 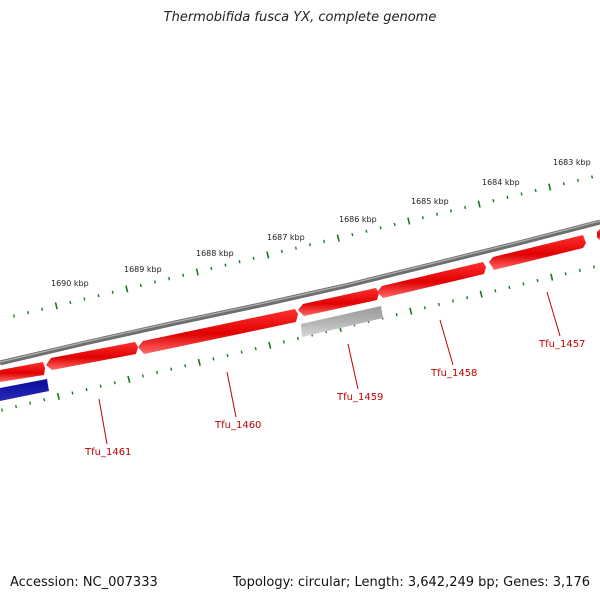 What do you see at coordinates (572, 162) in the screenshot?
I see `tick-label-1683: 1683 kbp` at bounding box center [572, 162].